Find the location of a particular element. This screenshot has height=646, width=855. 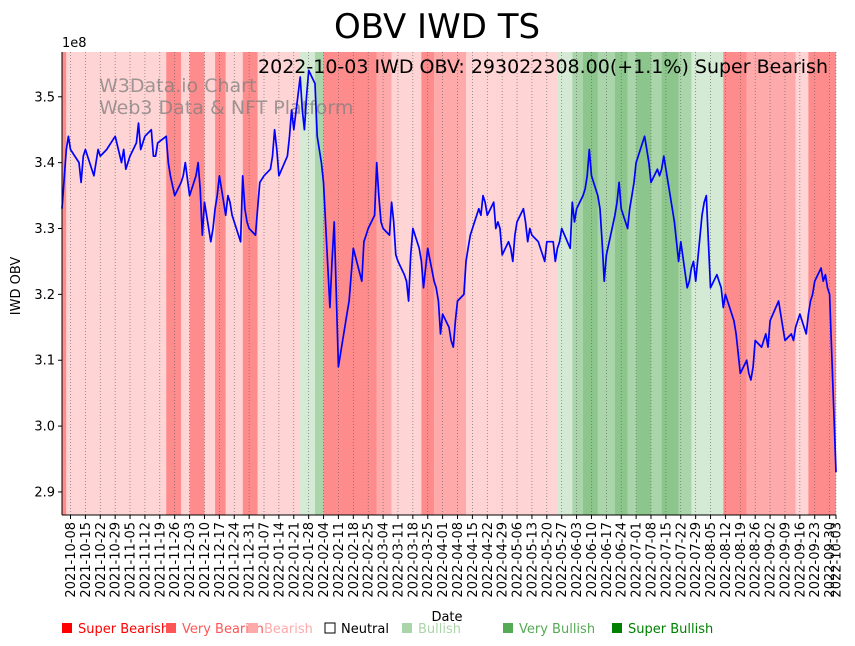

x-tick-label: 2022-03-18 is located at coordinates (413, 560).